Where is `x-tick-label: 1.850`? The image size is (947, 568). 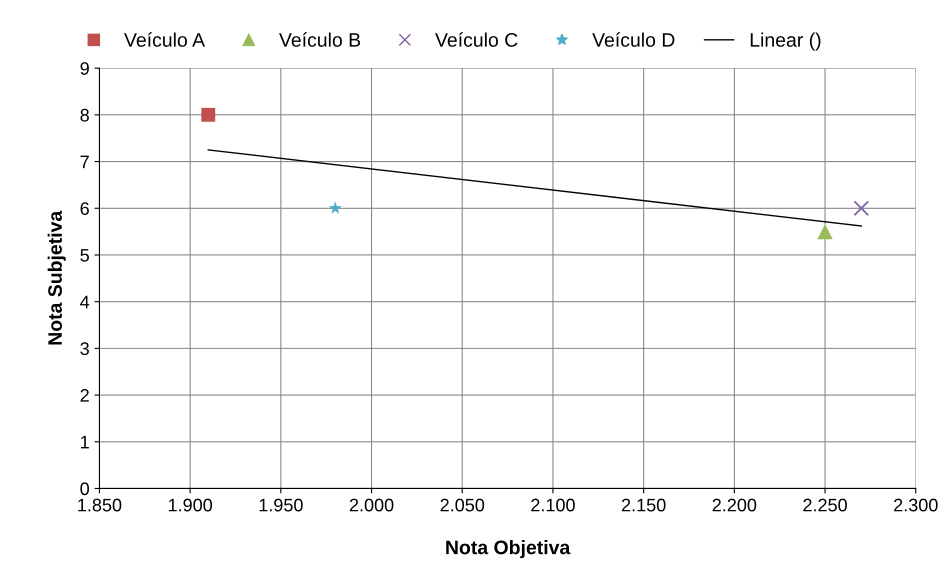 x-tick-label: 1.850 is located at coordinates (100, 505).